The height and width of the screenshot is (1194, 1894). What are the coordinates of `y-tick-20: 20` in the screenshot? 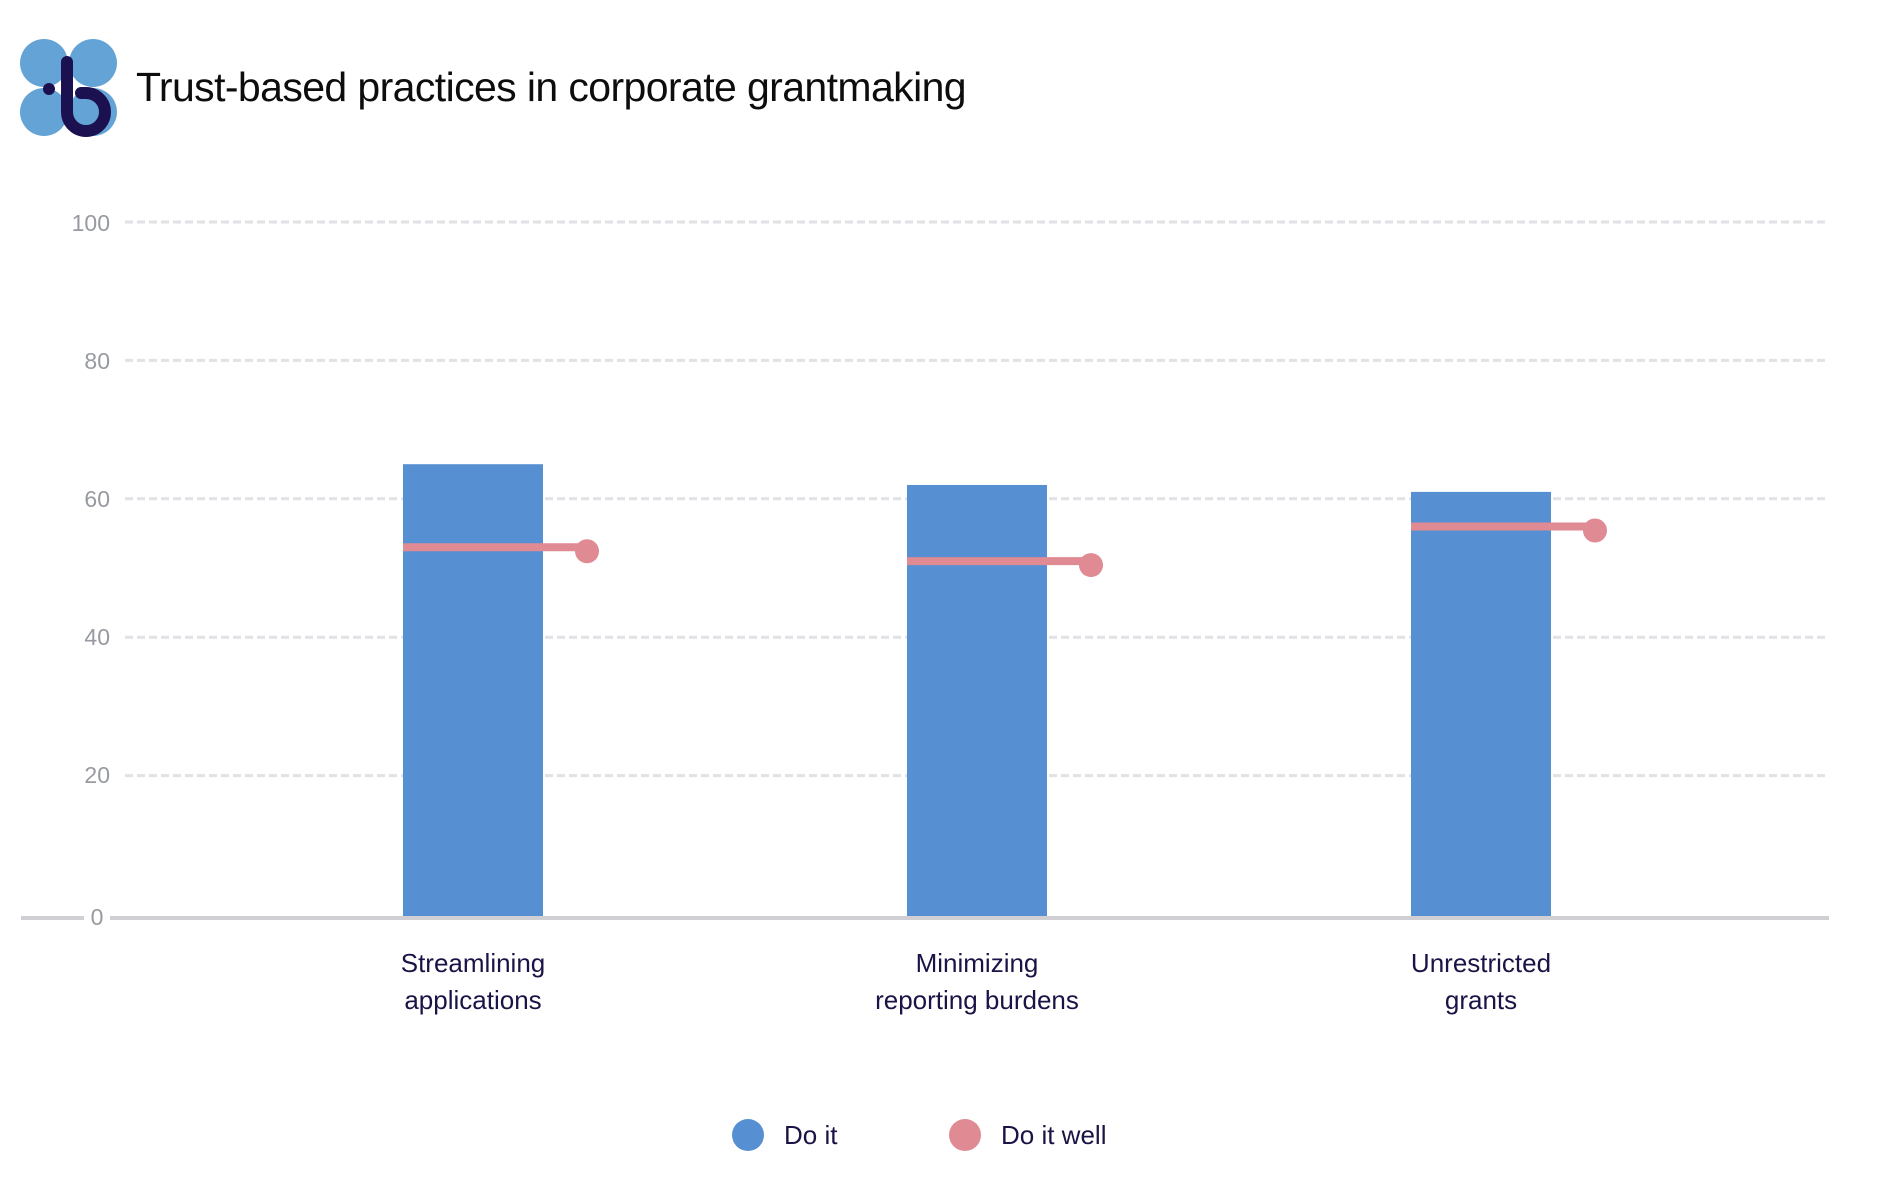 It's located at (97, 775).